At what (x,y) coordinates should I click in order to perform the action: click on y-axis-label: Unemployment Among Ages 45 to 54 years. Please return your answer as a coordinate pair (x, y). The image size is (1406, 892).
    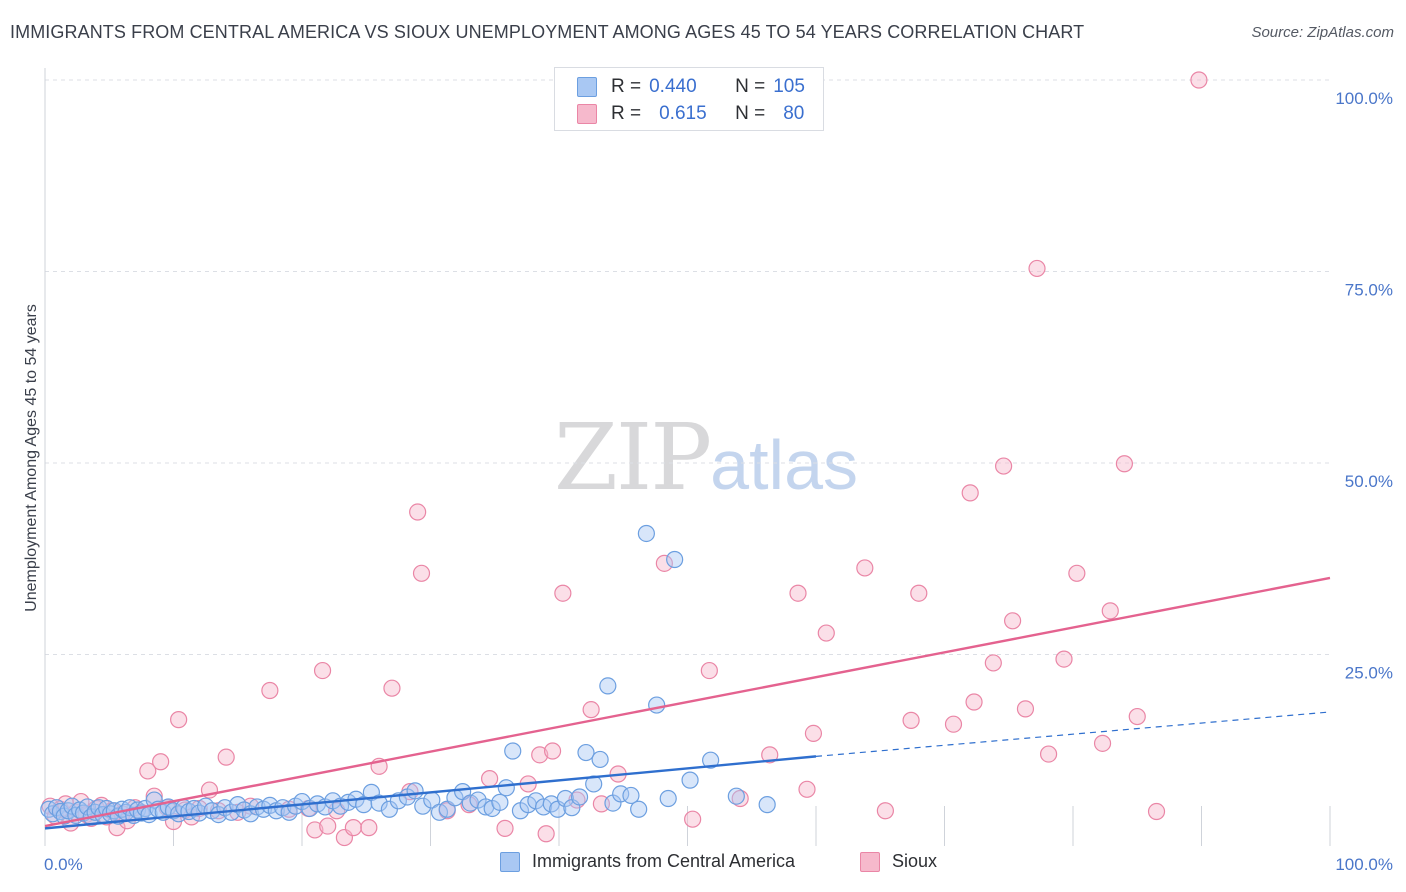
    Looking at the image, I should click on (31, 458).